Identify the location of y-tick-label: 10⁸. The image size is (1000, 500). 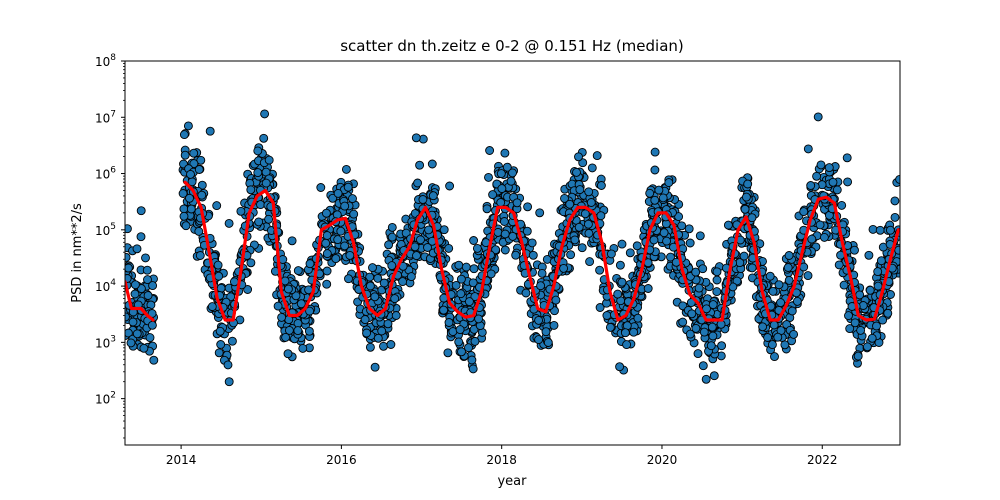
(105, 61).